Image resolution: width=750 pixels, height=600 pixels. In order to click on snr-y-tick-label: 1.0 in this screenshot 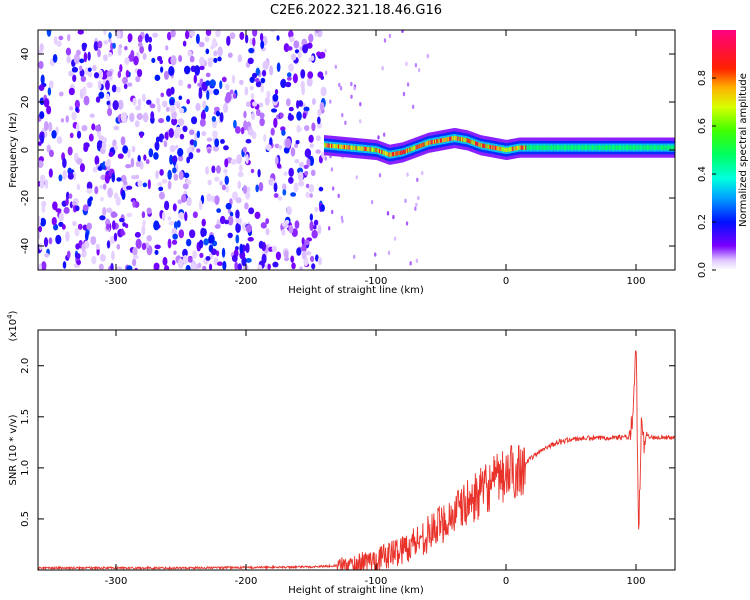, I will do `click(25, 468)`.